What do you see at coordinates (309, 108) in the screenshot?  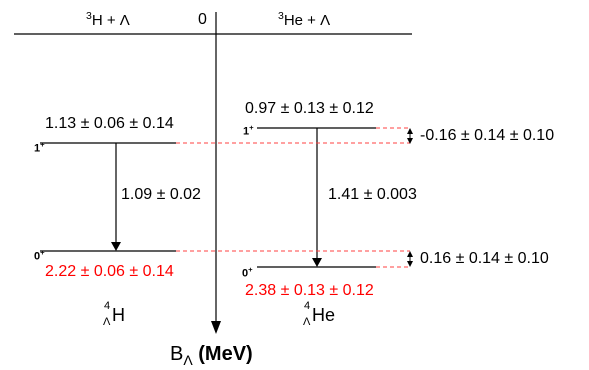 I see `he4-1plus-value: 0.97 ± 0.13 ± 0.12` at bounding box center [309, 108].